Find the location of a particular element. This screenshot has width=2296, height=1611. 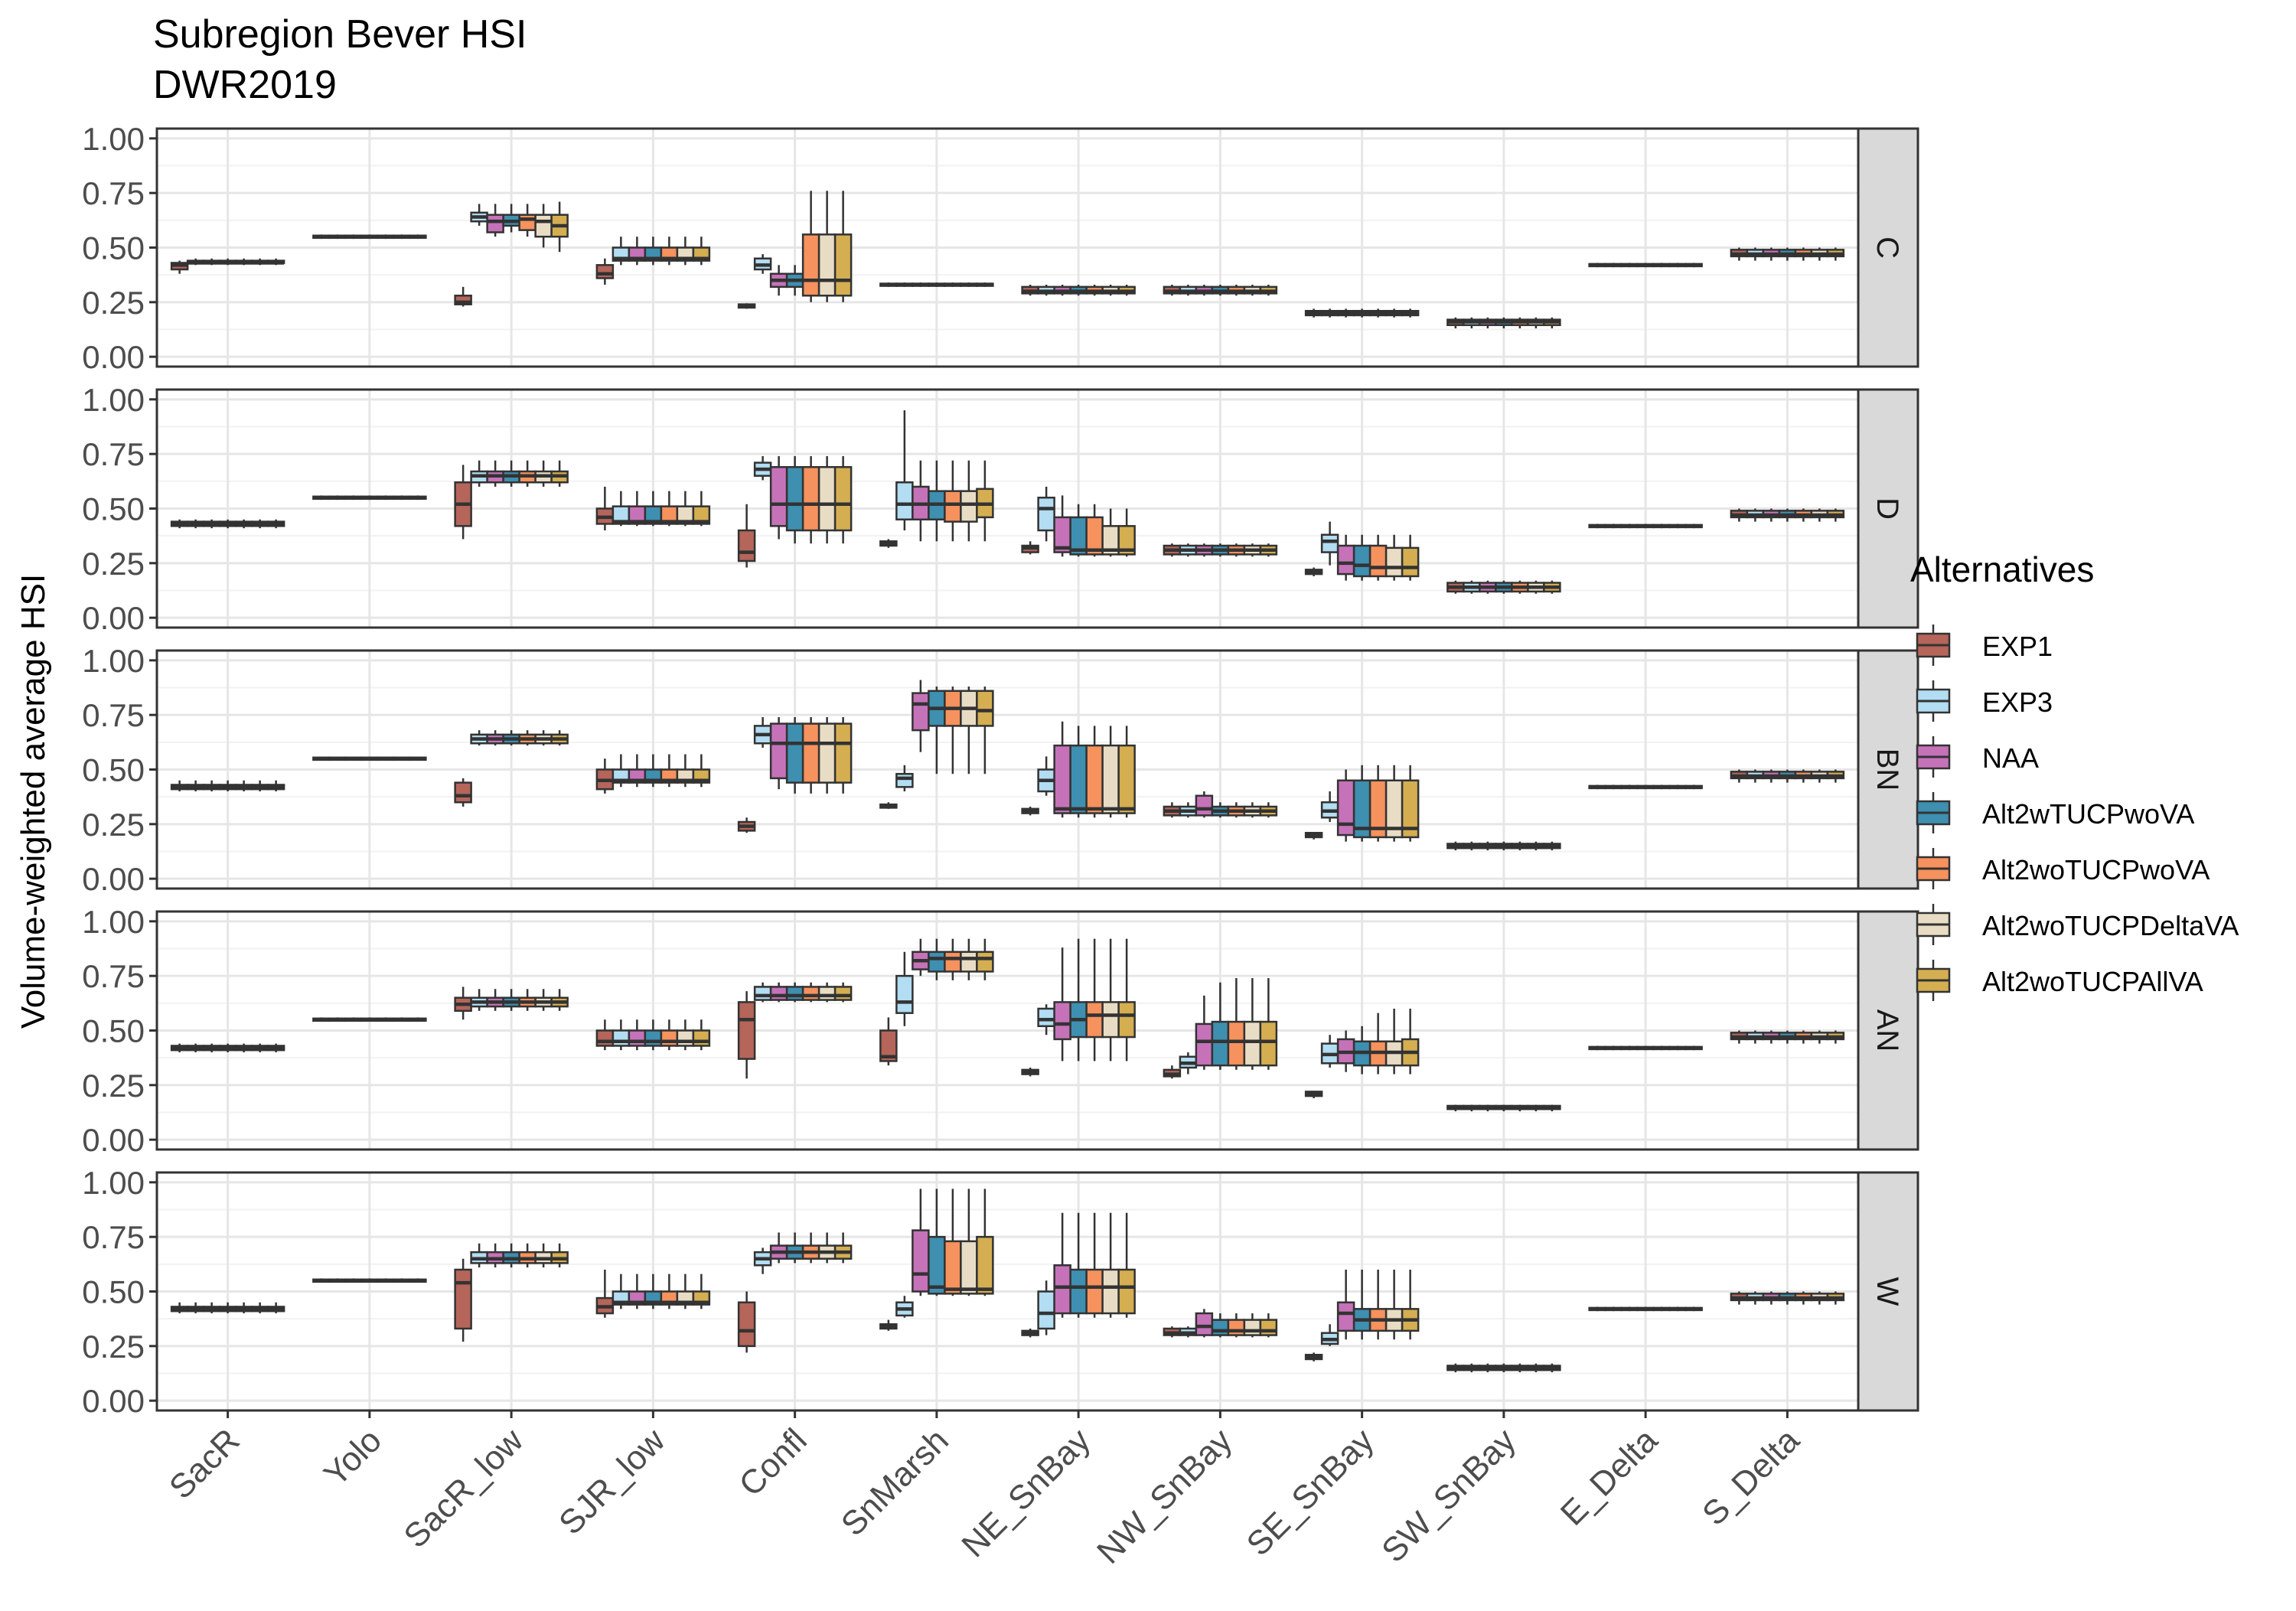

box-W-NE_SnBay-Alt2woTUCPAllVA is located at coordinates (1126, 1265).